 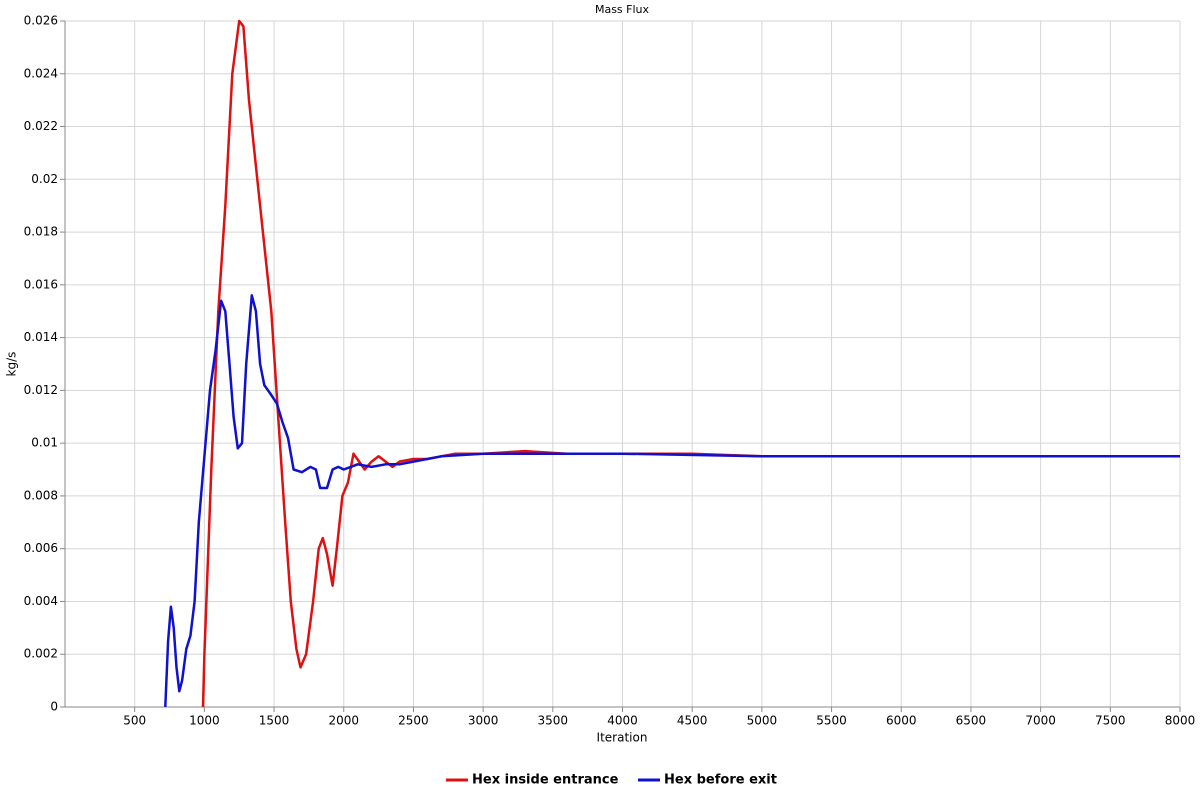 I want to click on y-tick-label: 0.006, so click(x=41, y=548).